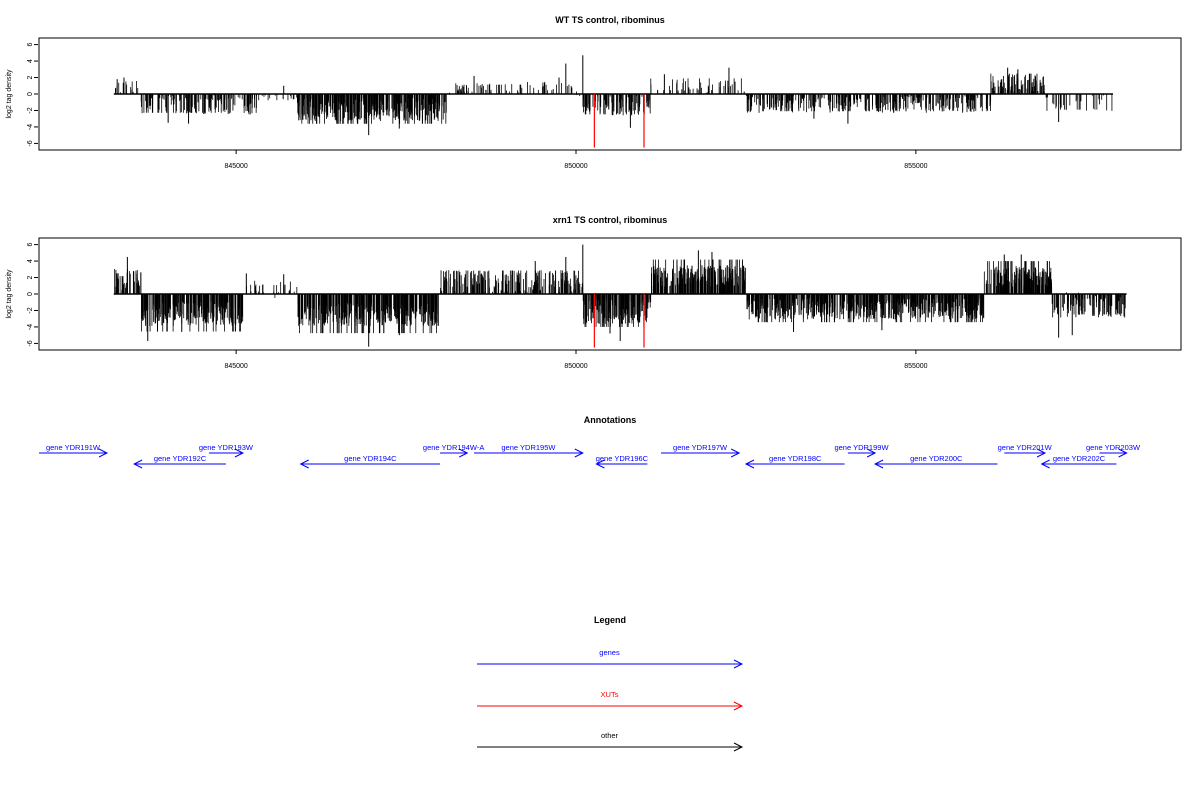  I want to click on gene-arrow: gene YDR194W-A, so click(453, 450).